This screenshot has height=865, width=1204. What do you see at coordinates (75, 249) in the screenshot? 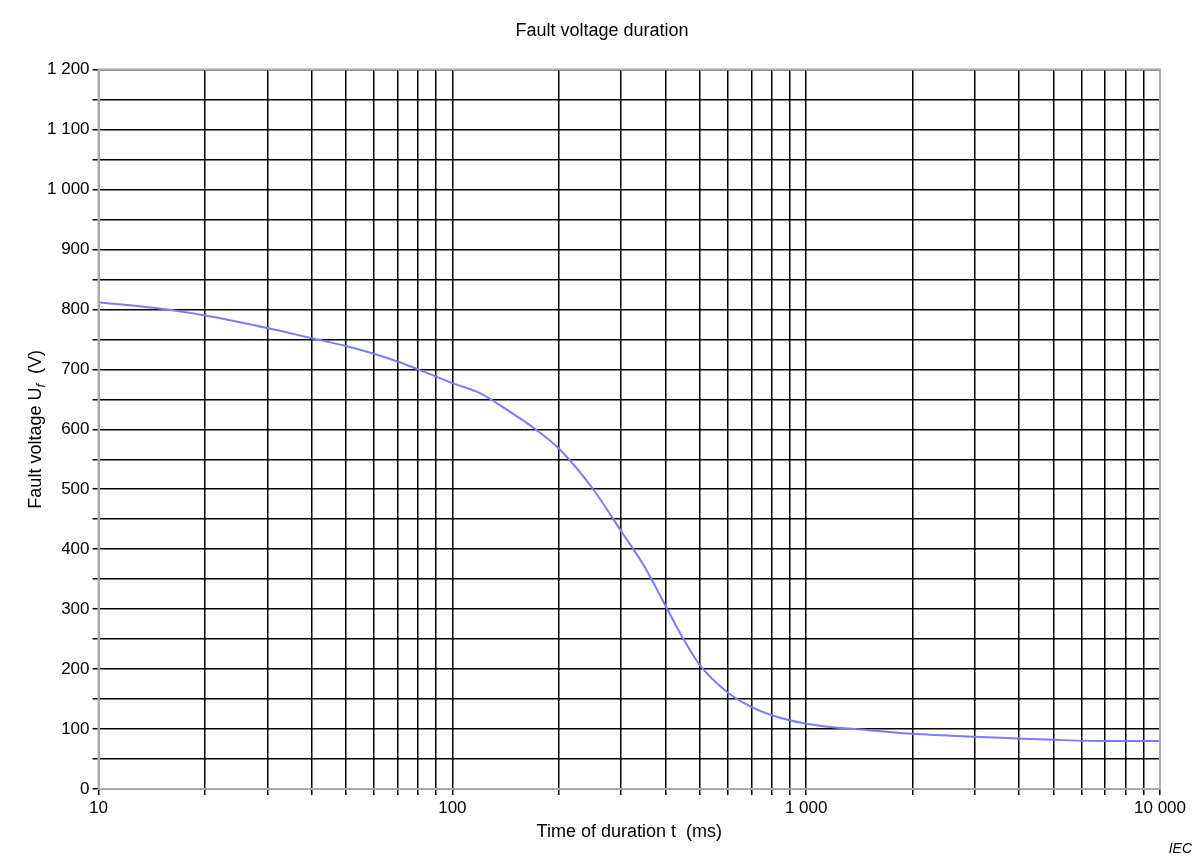
I see `y-tick-label: 900` at bounding box center [75, 249].